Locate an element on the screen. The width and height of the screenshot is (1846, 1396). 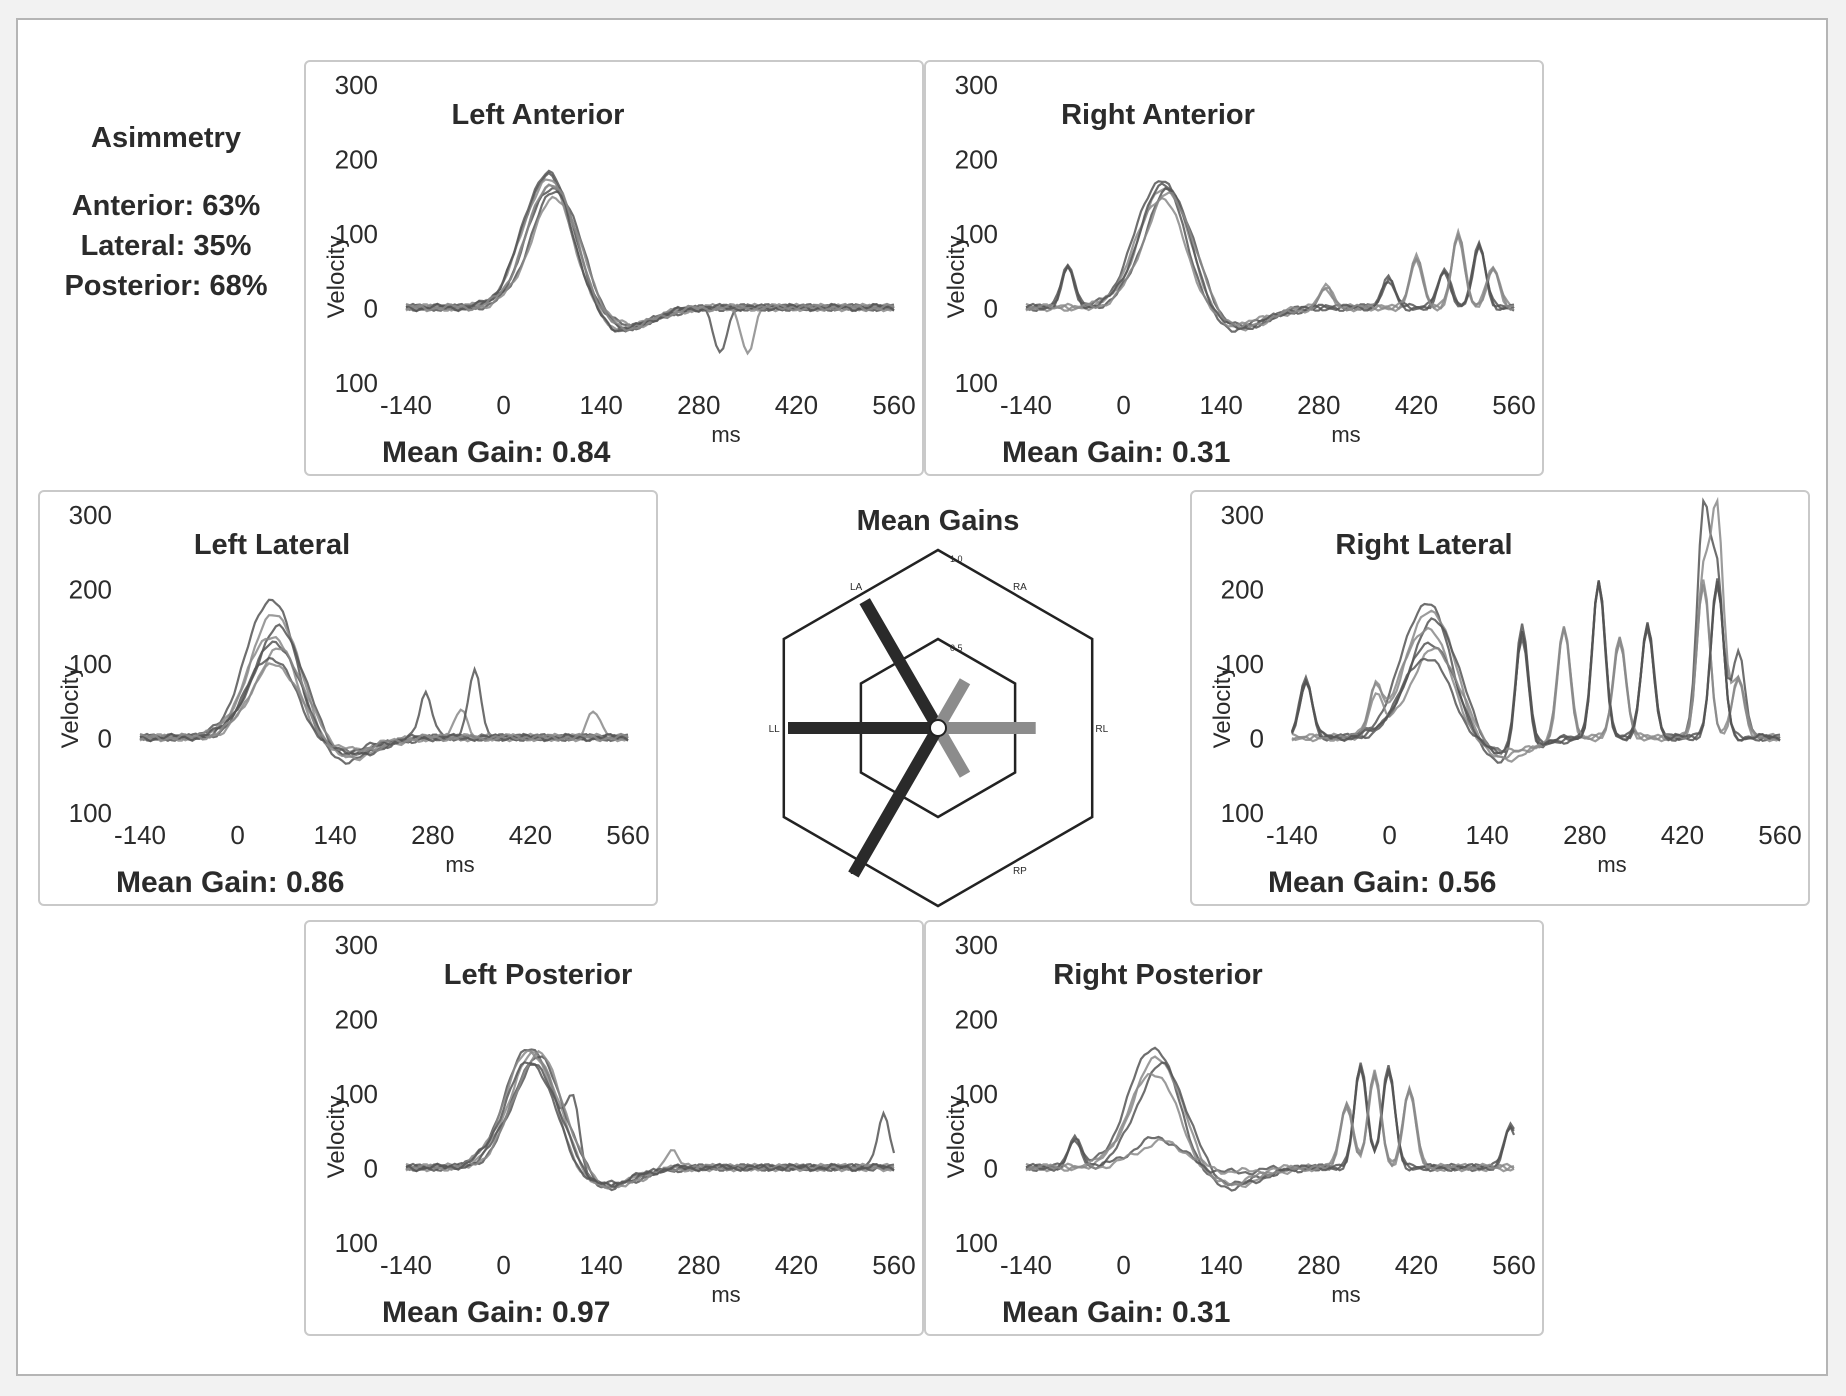
left-anterior-ytick-2: 100 is located at coordinates (356, 234).